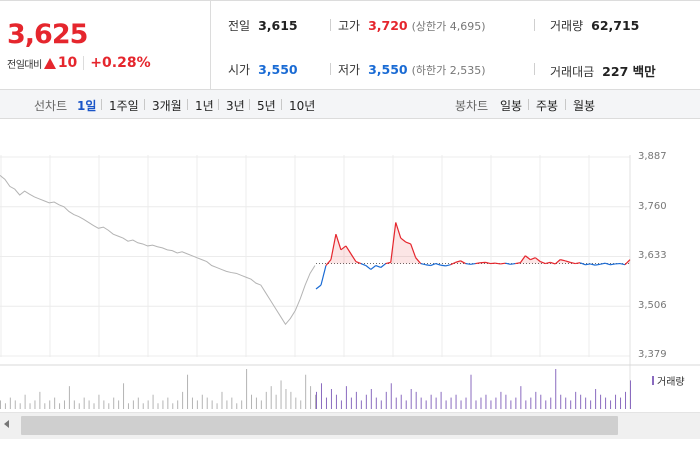 This screenshot has width=700, height=450. Describe the element at coordinates (652, 354) in the screenshot. I see `y-tick-label: 3,379` at that location.